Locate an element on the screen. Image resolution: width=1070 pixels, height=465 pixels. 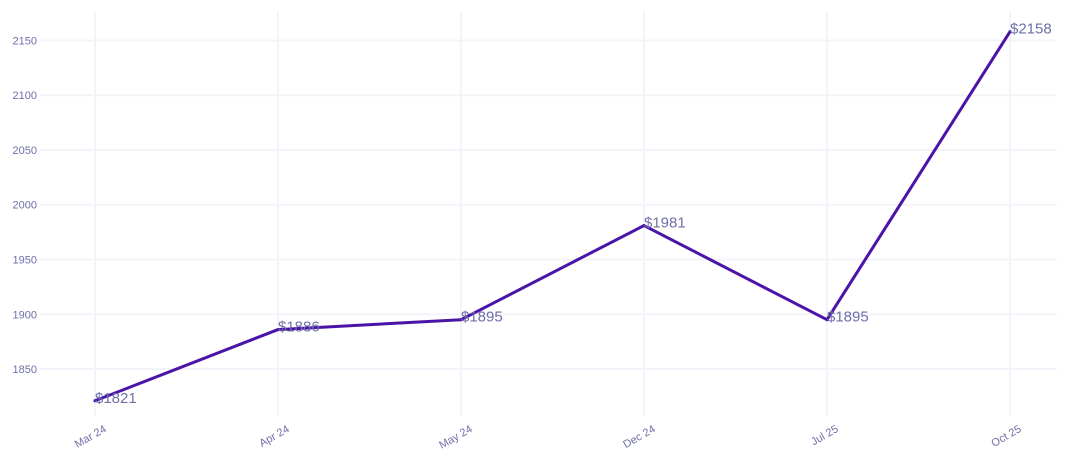
x-tick-label: May 24 is located at coordinates (455, 437).